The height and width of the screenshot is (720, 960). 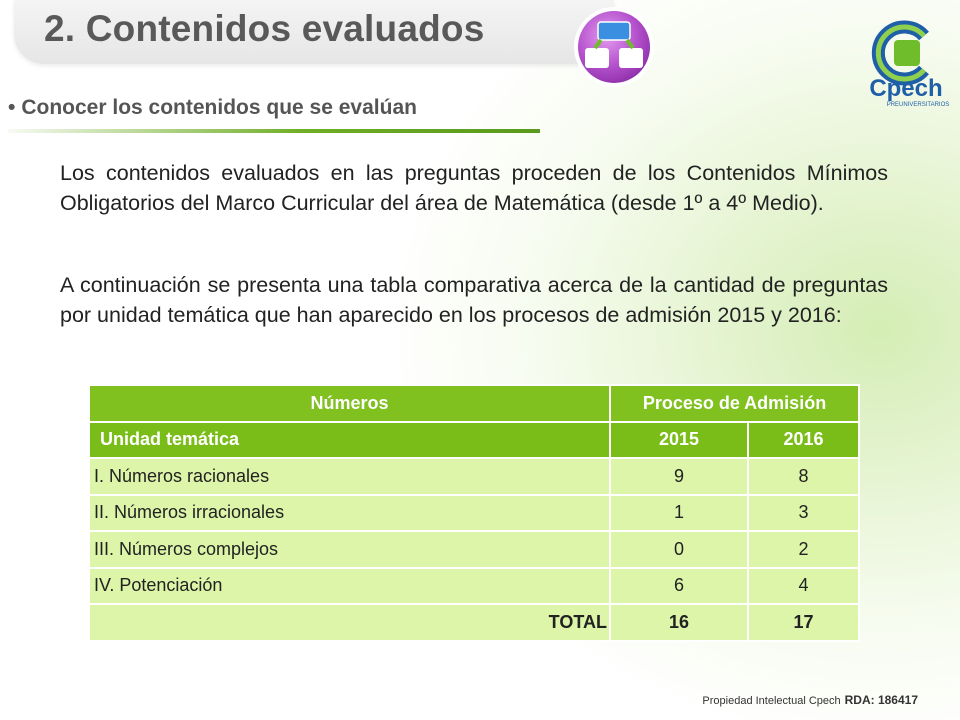 I want to click on table-row: I. Números racionales 9 8, so click(x=474, y=476).